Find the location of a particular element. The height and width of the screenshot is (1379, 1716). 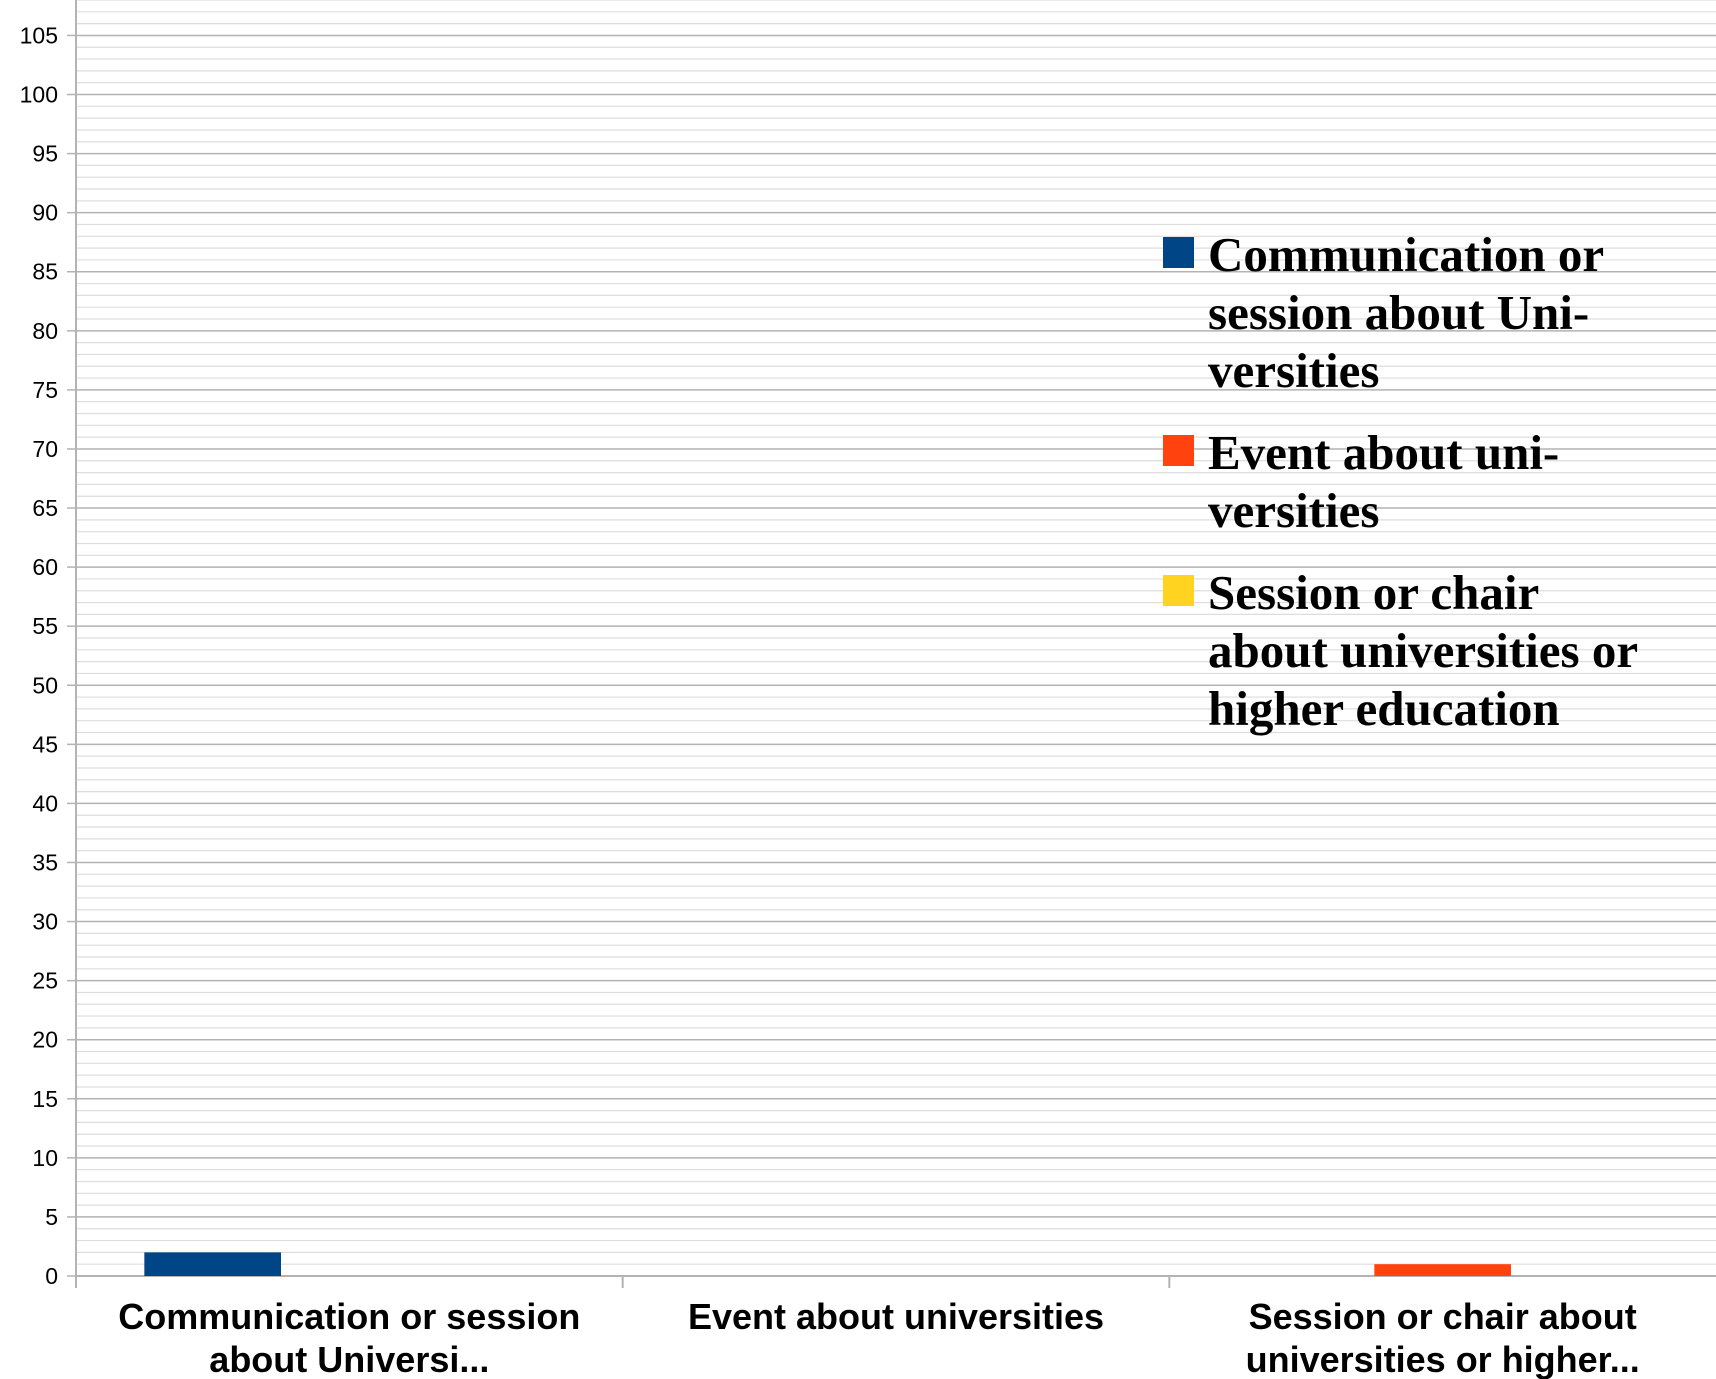

y-tick-label: 20 is located at coordinates (45, 1040).